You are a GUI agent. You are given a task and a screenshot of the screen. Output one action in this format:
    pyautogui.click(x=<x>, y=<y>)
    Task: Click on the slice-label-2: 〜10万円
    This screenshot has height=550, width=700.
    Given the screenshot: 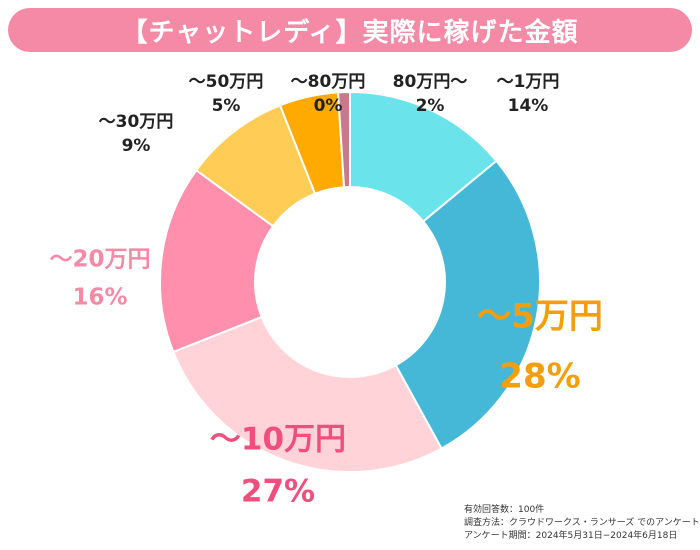 What is the action you would take?
    pyautogui.click(x=278, y=440)
    